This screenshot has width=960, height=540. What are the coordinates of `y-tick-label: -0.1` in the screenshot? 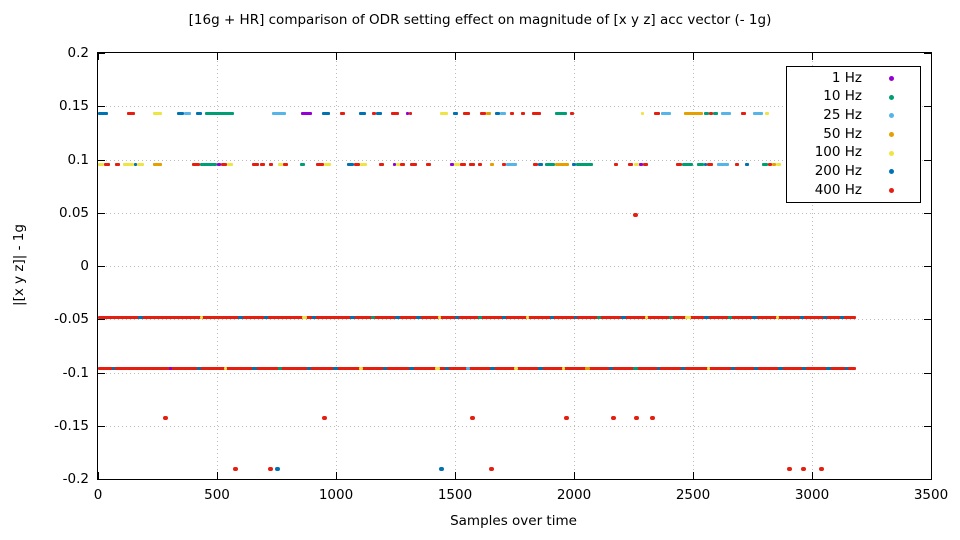 It's located at (75, 372).